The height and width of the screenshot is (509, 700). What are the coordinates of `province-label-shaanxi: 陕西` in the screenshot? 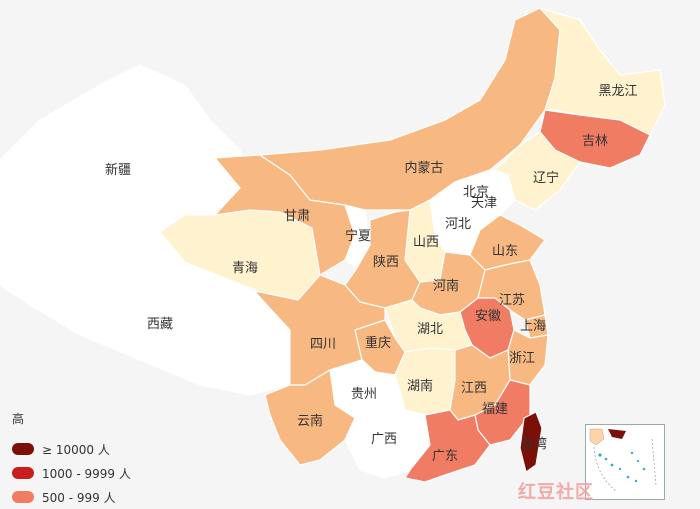 It's located at (386, 262).